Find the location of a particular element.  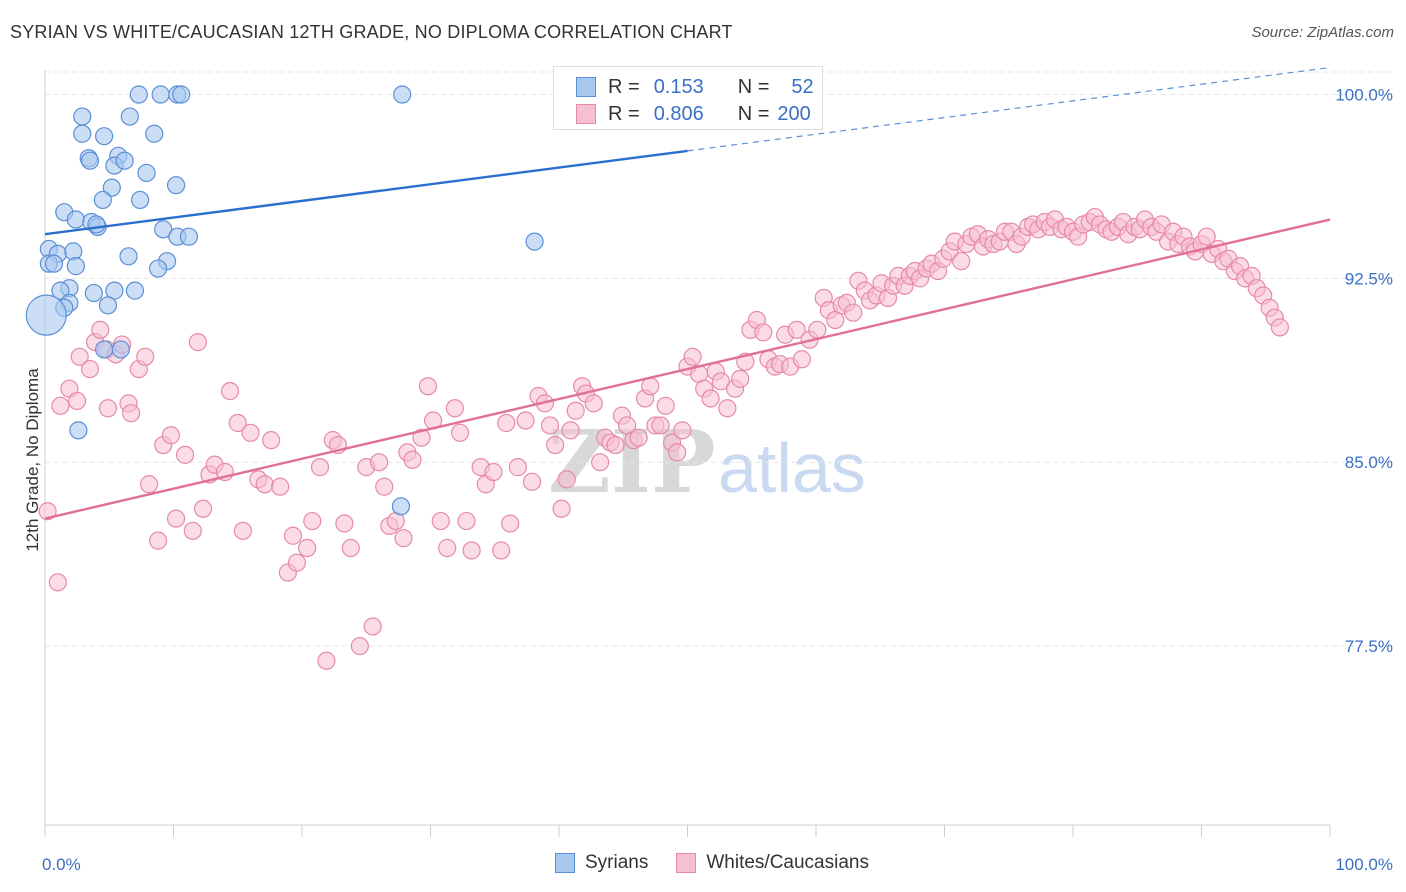

x-tick-label-max: 100.0% is located at coordinates (1364, 864).